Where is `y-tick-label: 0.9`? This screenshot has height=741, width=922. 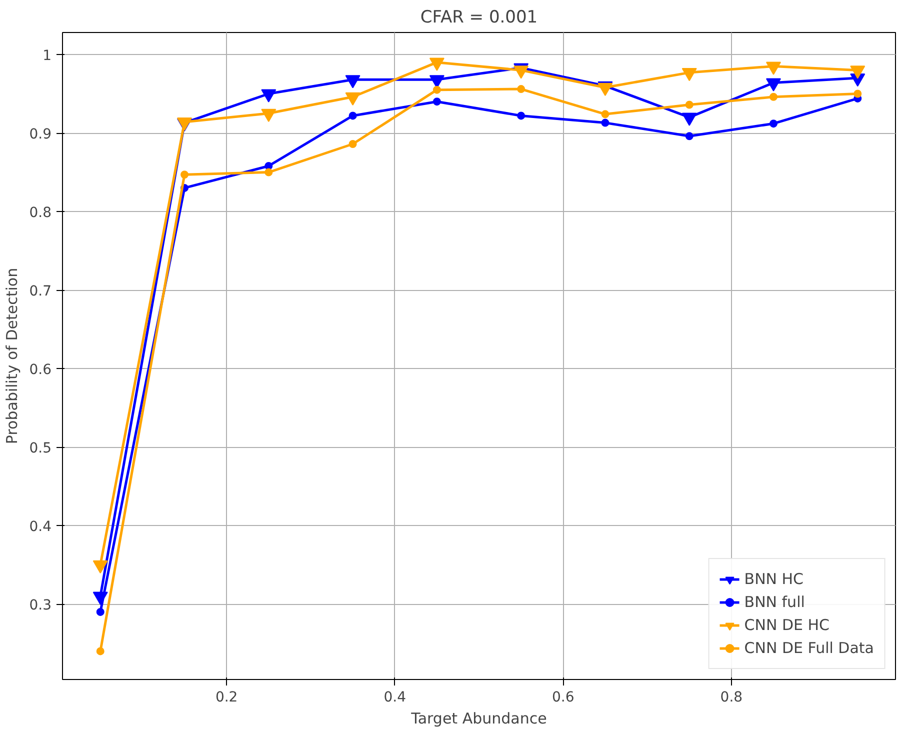 y-tick-label: 0.9 is located at coordinates (40, 134).